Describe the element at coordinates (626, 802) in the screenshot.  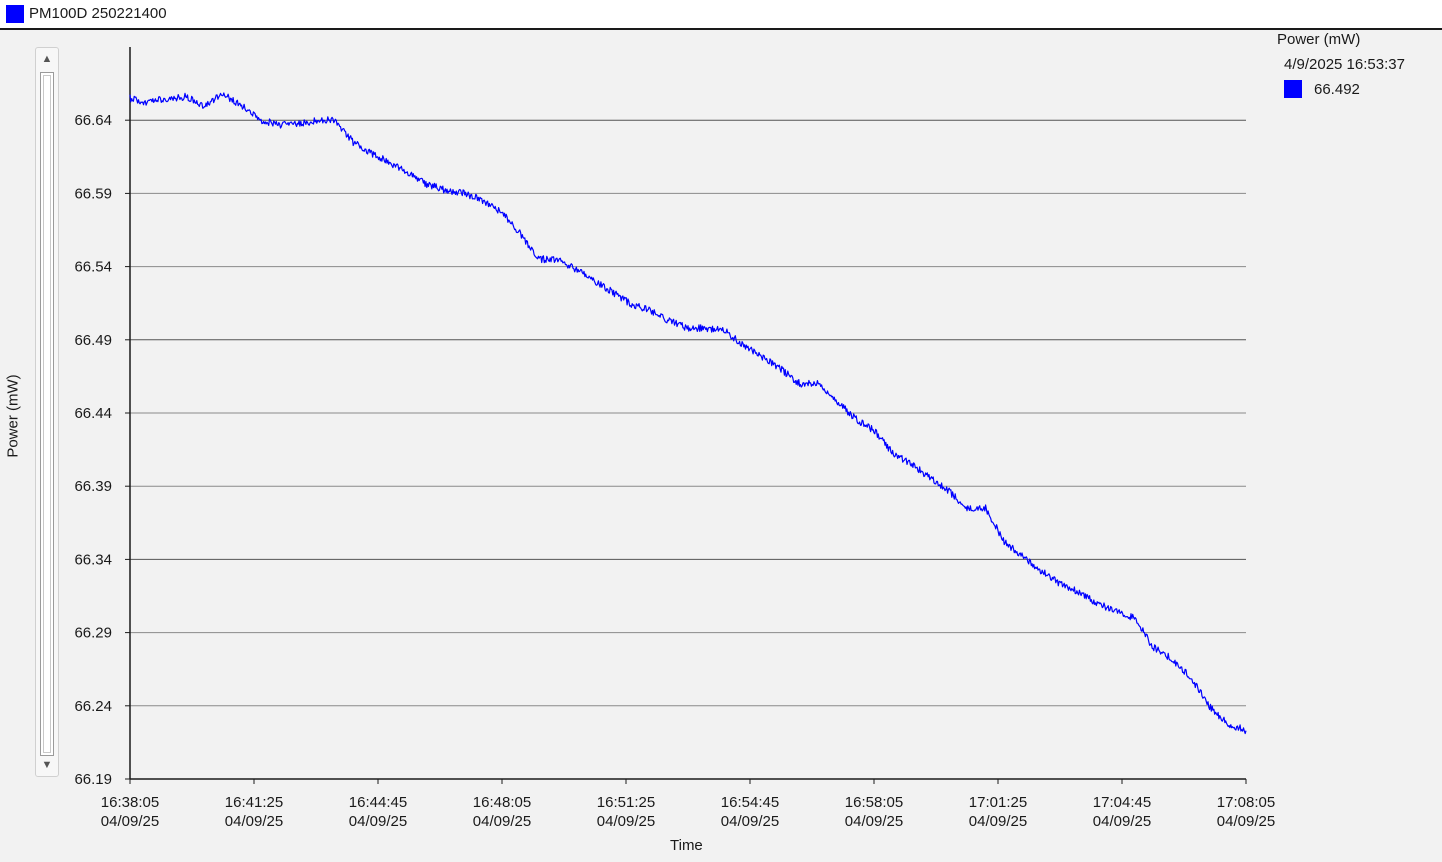
I see `x-tick-time-label: 16:51:25` at that location.